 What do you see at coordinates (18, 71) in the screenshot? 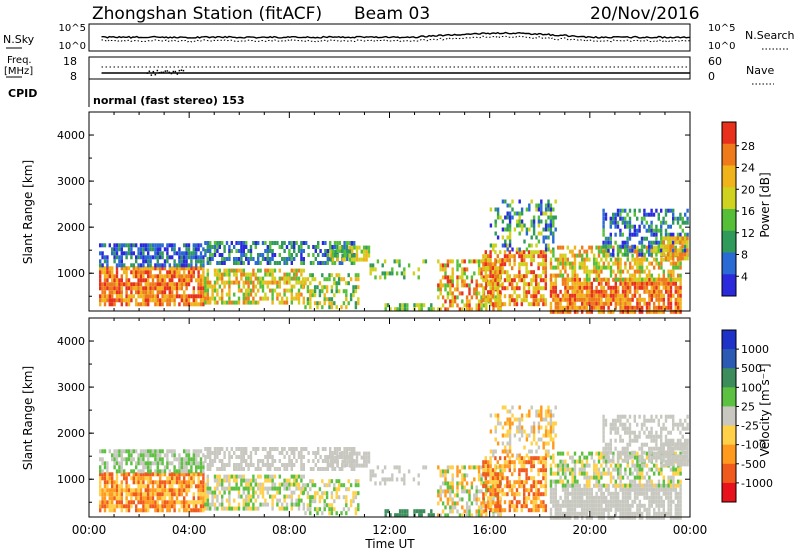
I see `freq-label-line2: [MHz]` at bounding box center [18, 71].